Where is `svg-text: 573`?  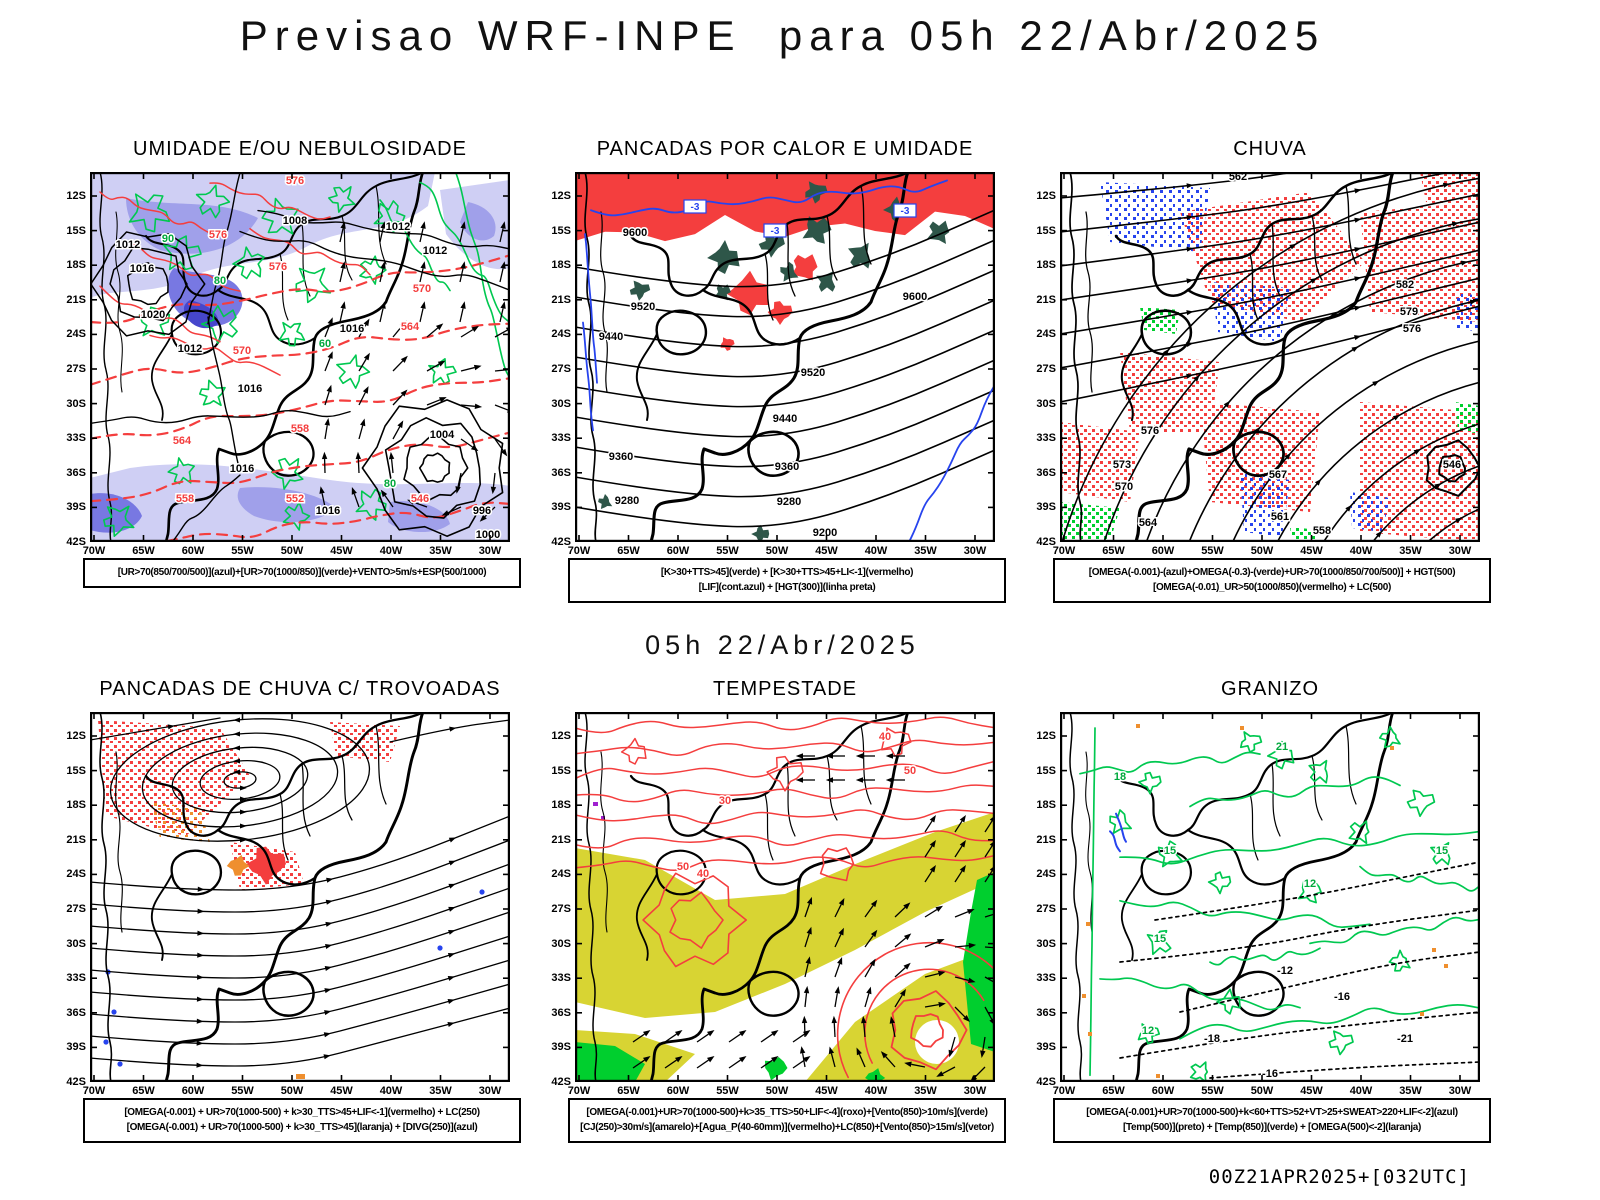
svg-text: 573 is located at coordinates (1122, 465).